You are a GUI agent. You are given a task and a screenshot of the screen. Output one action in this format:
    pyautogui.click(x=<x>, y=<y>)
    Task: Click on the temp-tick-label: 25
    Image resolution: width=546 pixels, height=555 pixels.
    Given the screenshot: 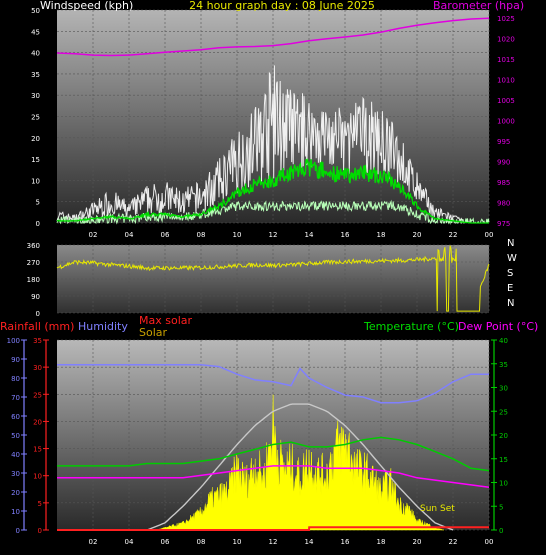 What is the action you would take?
    pyautogui.click(x=503, y=412)
    